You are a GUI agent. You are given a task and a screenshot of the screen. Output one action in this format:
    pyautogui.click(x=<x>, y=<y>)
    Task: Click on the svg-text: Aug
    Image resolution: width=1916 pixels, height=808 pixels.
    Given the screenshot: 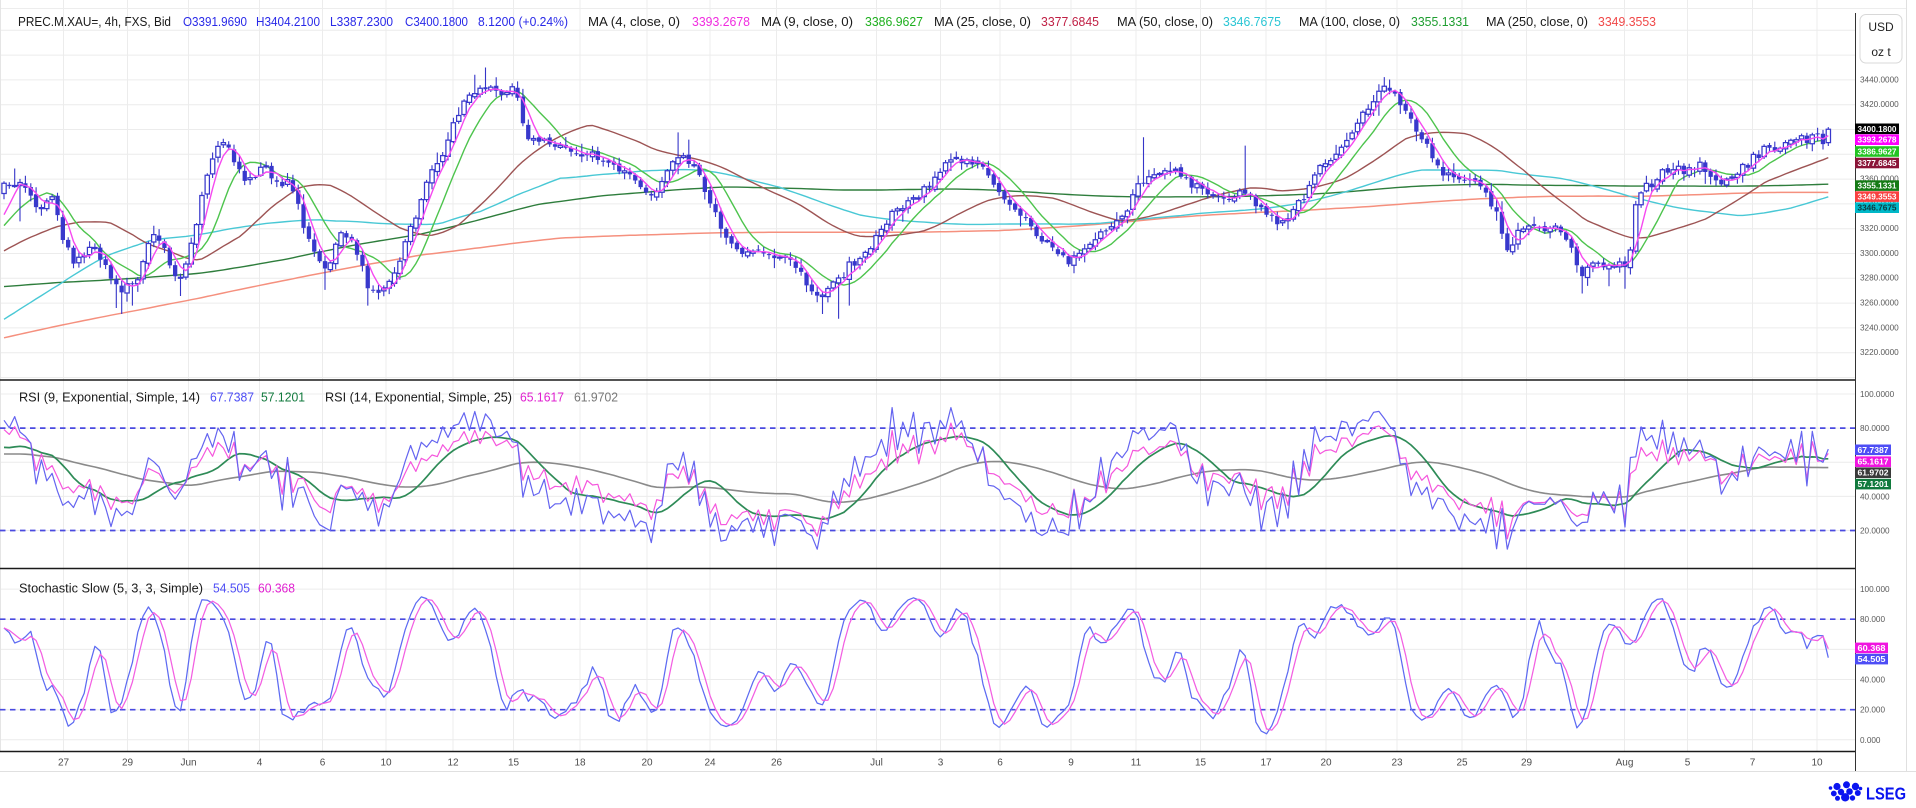 What is the action you would take?
    pyautogui.click(x=1625, y=763)
    